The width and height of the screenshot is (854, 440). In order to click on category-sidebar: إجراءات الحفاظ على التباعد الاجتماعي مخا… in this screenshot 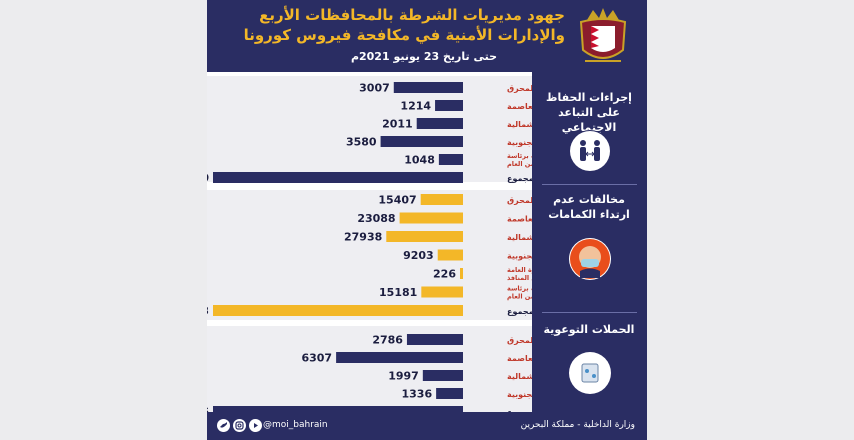, I will do `click(589, 242)`.